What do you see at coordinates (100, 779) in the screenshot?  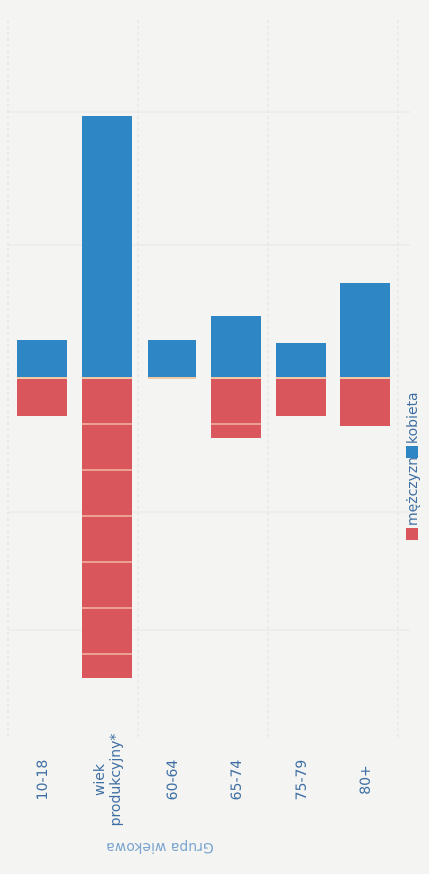 I see `category-label-line: wiek` at bounding box center [100, 779].